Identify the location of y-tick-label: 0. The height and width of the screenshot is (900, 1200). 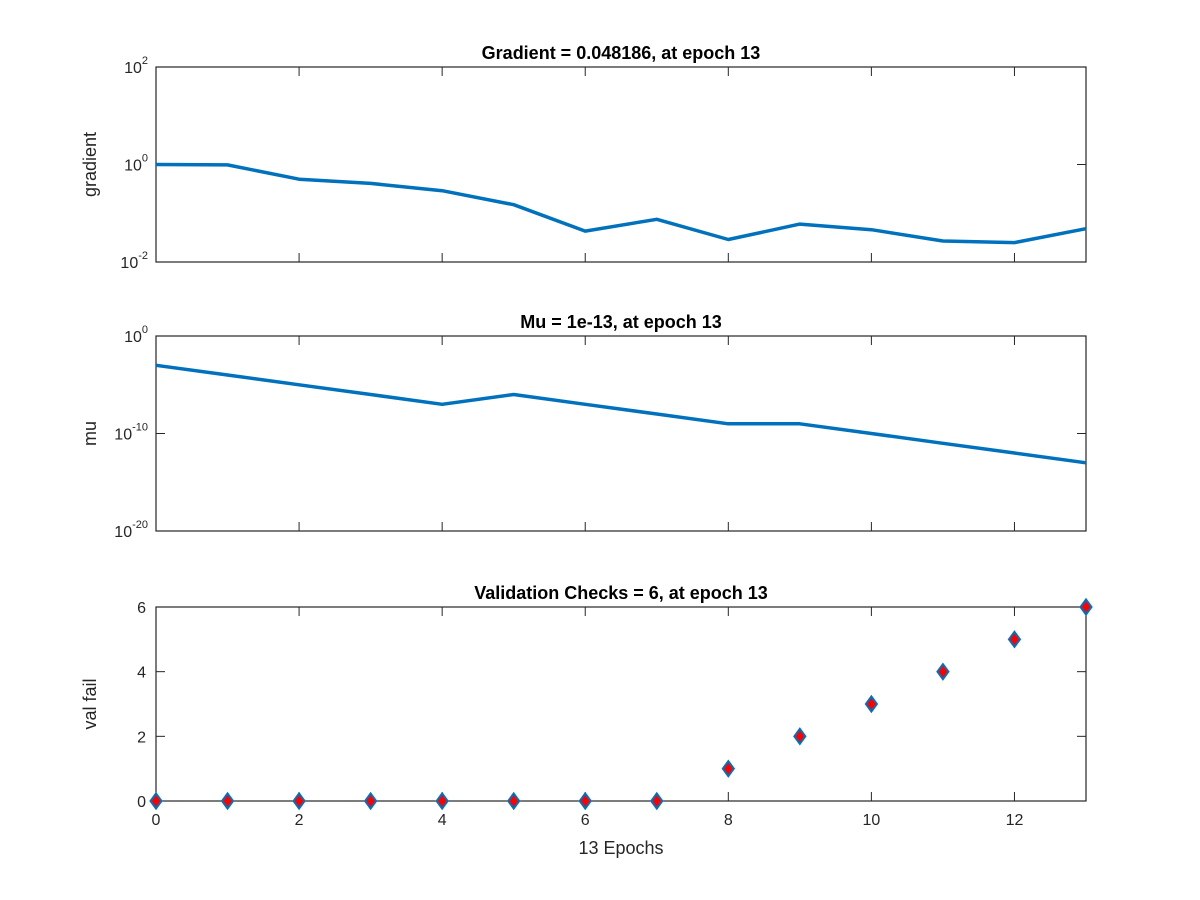
(141, 802).